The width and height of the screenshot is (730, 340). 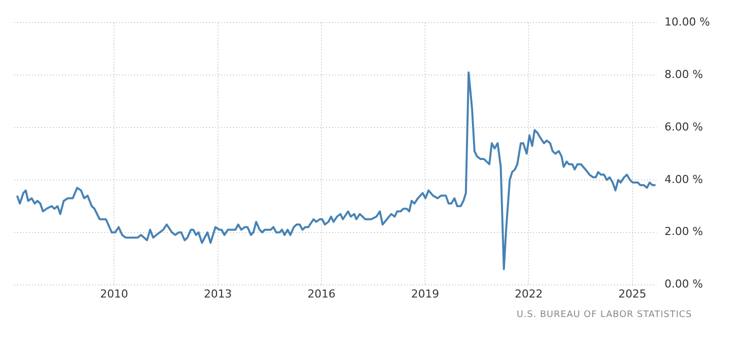 What do you see at coordinates (218, 293) in the screenshot?
I see `x-tick-label: 2013` at bounding box center [218, 293].